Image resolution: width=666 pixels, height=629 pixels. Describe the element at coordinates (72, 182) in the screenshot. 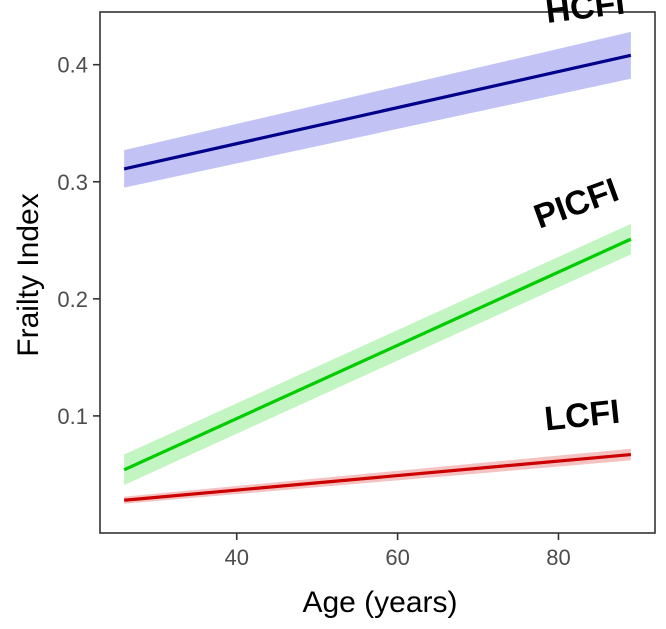

I see `y-tick-label: 0.3` at that location.